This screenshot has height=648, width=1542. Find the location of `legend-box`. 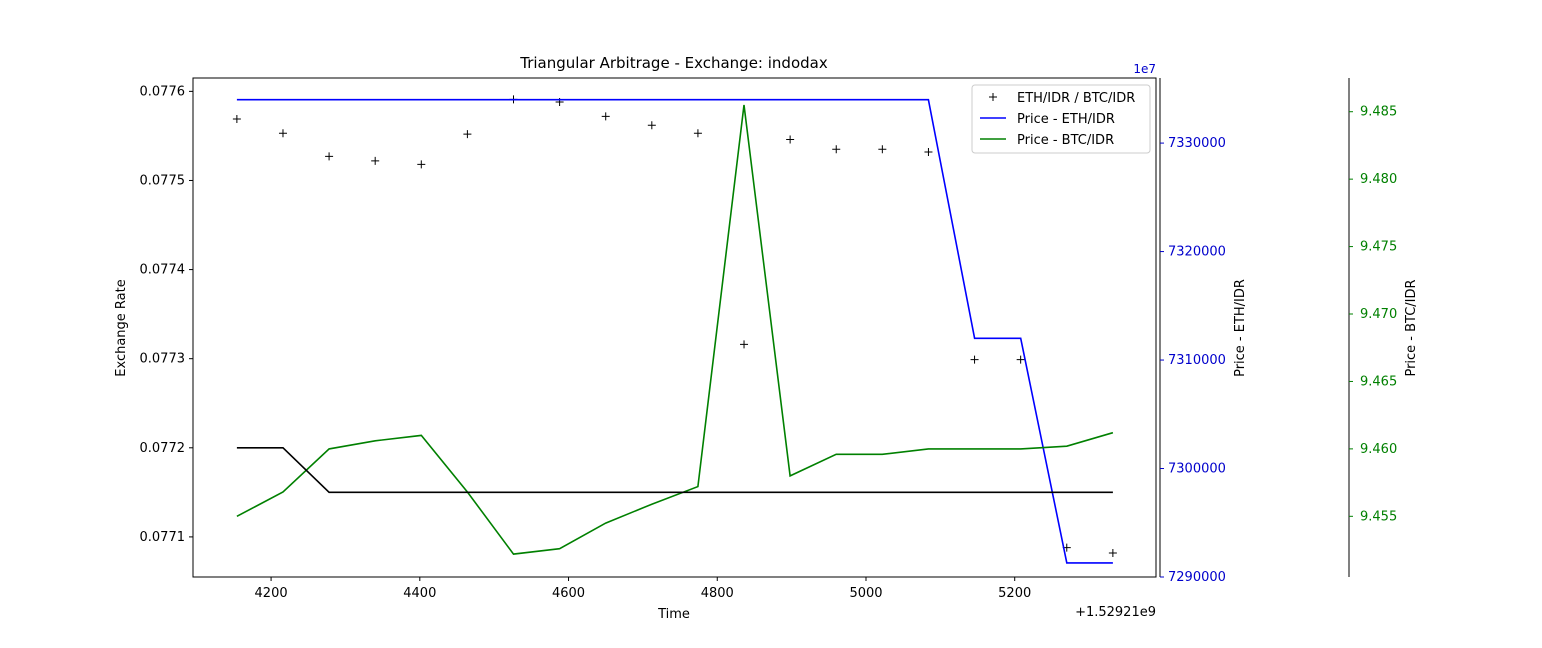

legend-box is located at coordinates (1061, 119).